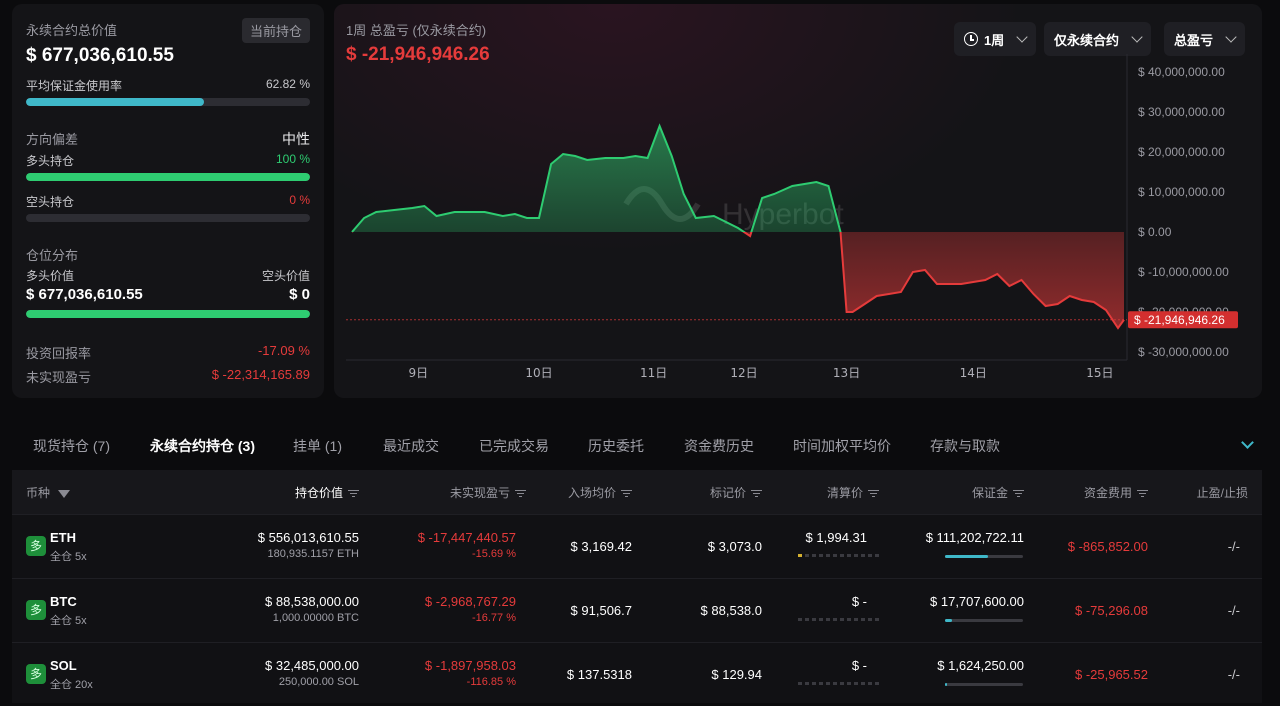 Image resolution: width=1280 pixels, height=706 pixels. What do you see at coordinates (312, 601) in the screenshot?
I see `position-value: $ 88,538,000.00` at bounding box center [312, 601].